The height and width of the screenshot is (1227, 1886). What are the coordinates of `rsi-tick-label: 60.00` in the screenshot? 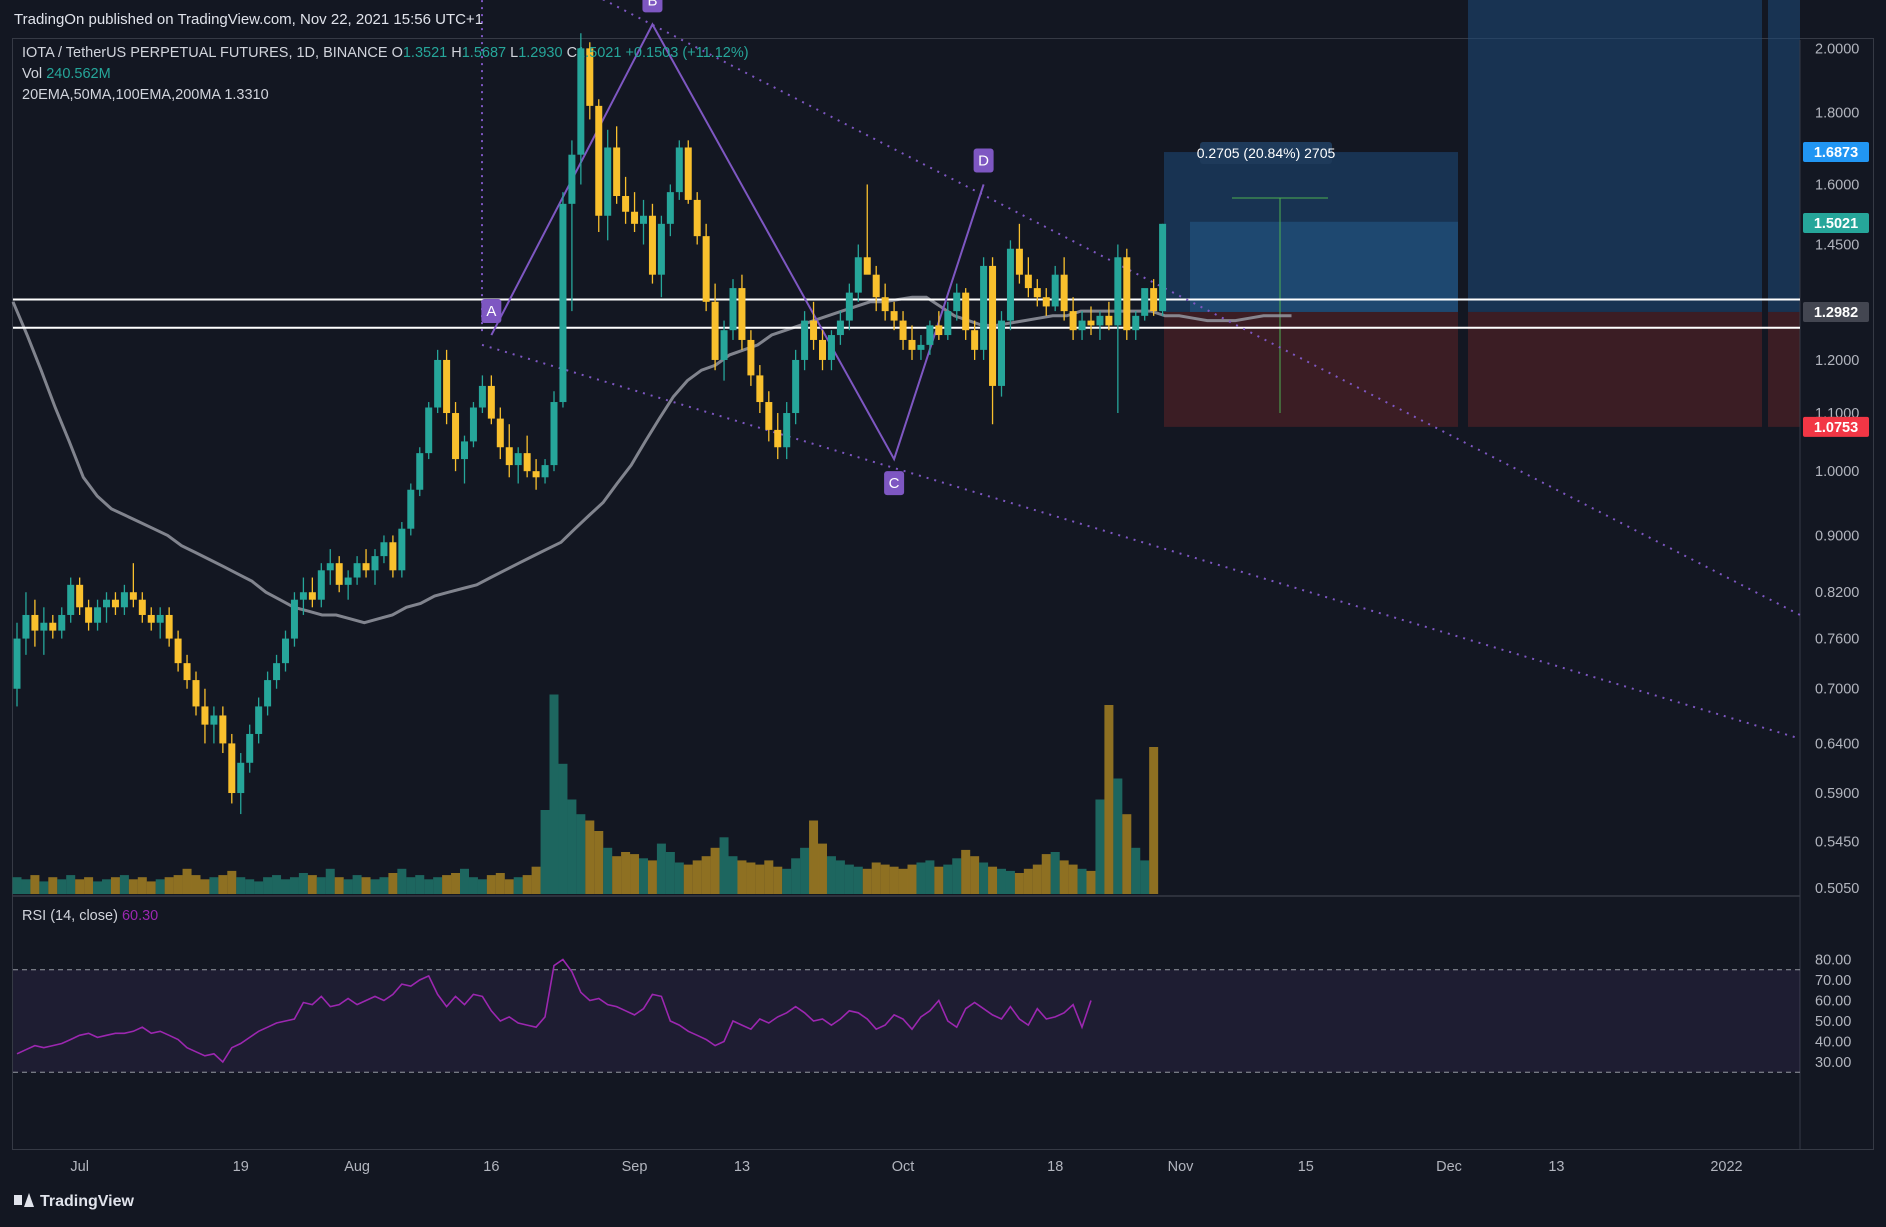 It's located at (1833, 1002).